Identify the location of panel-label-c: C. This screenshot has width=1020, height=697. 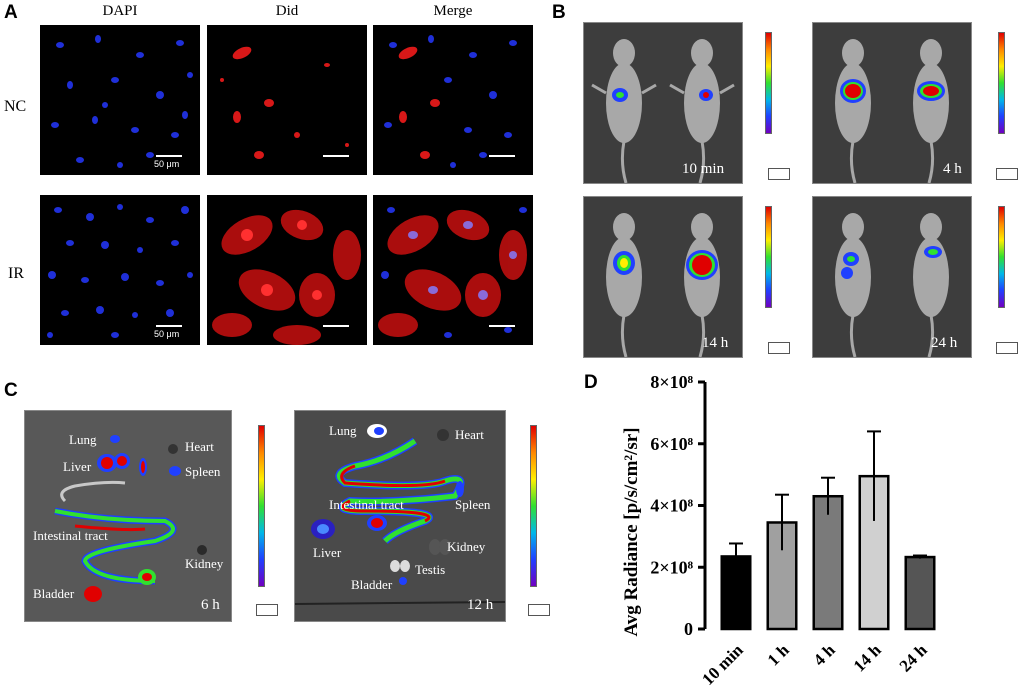
(11, 390).